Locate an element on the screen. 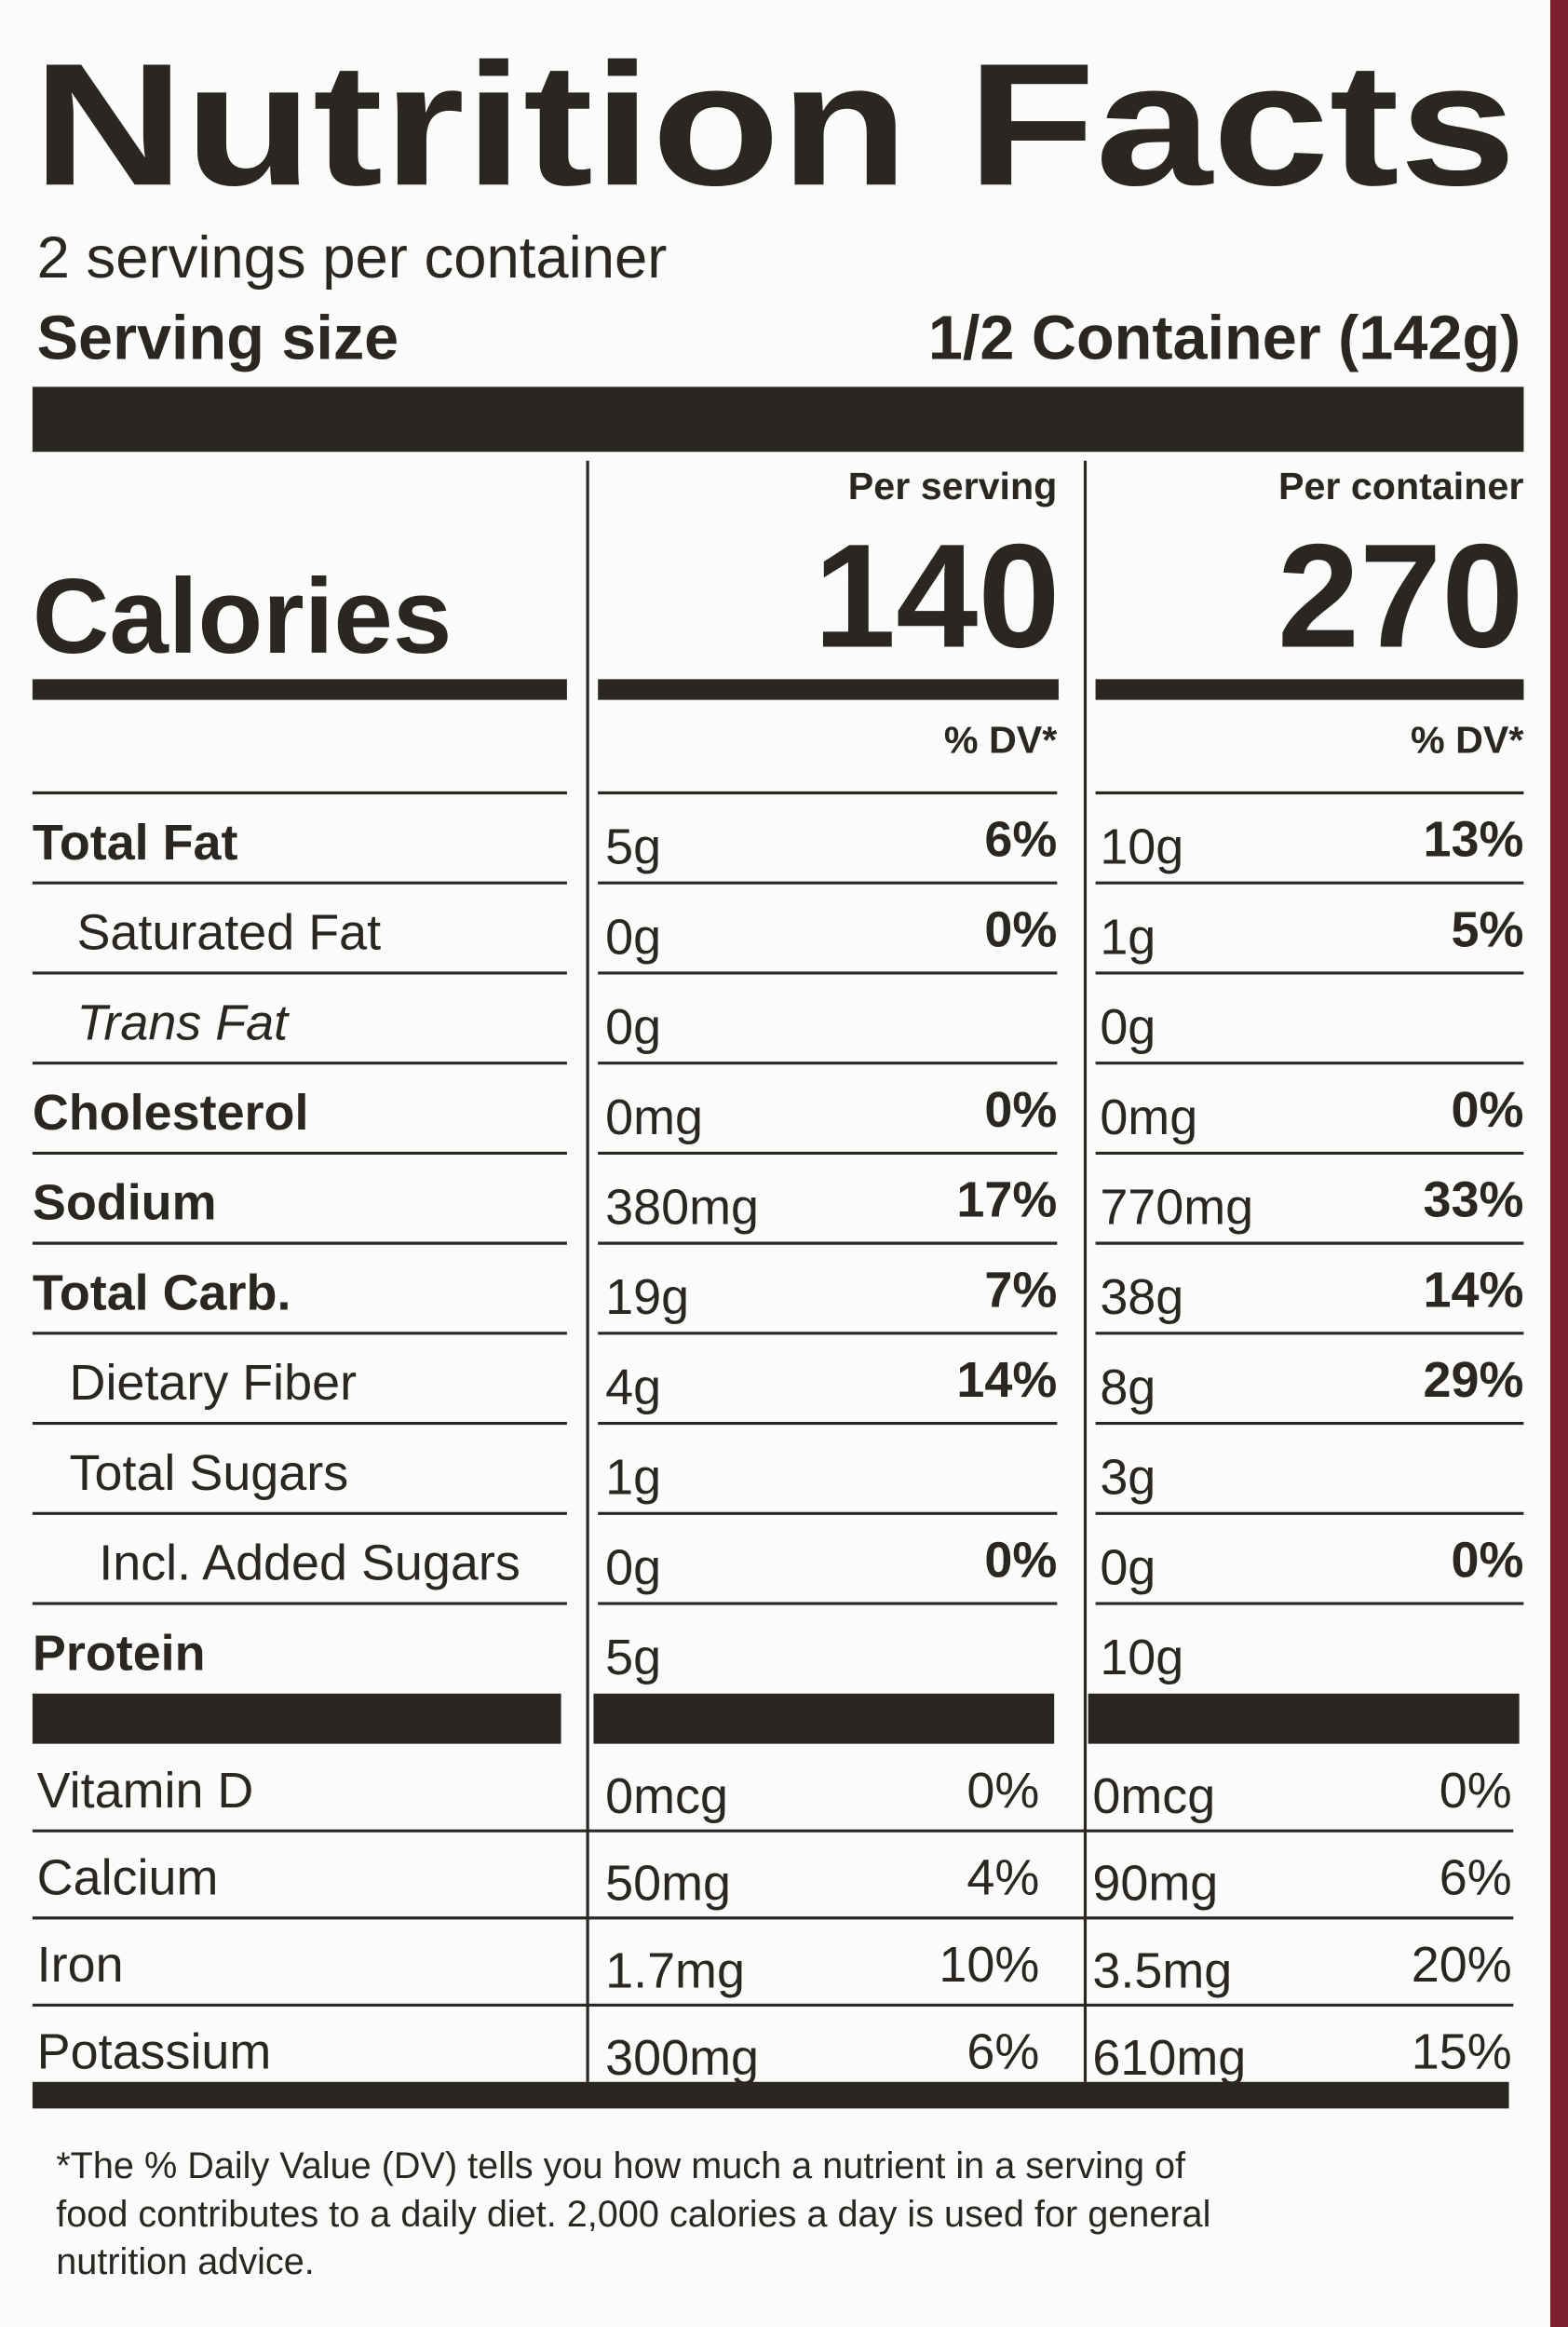 The width and height of the screenshot is (1568, 2327). daily-value: 20% is located at coordinates (1462, 1965).